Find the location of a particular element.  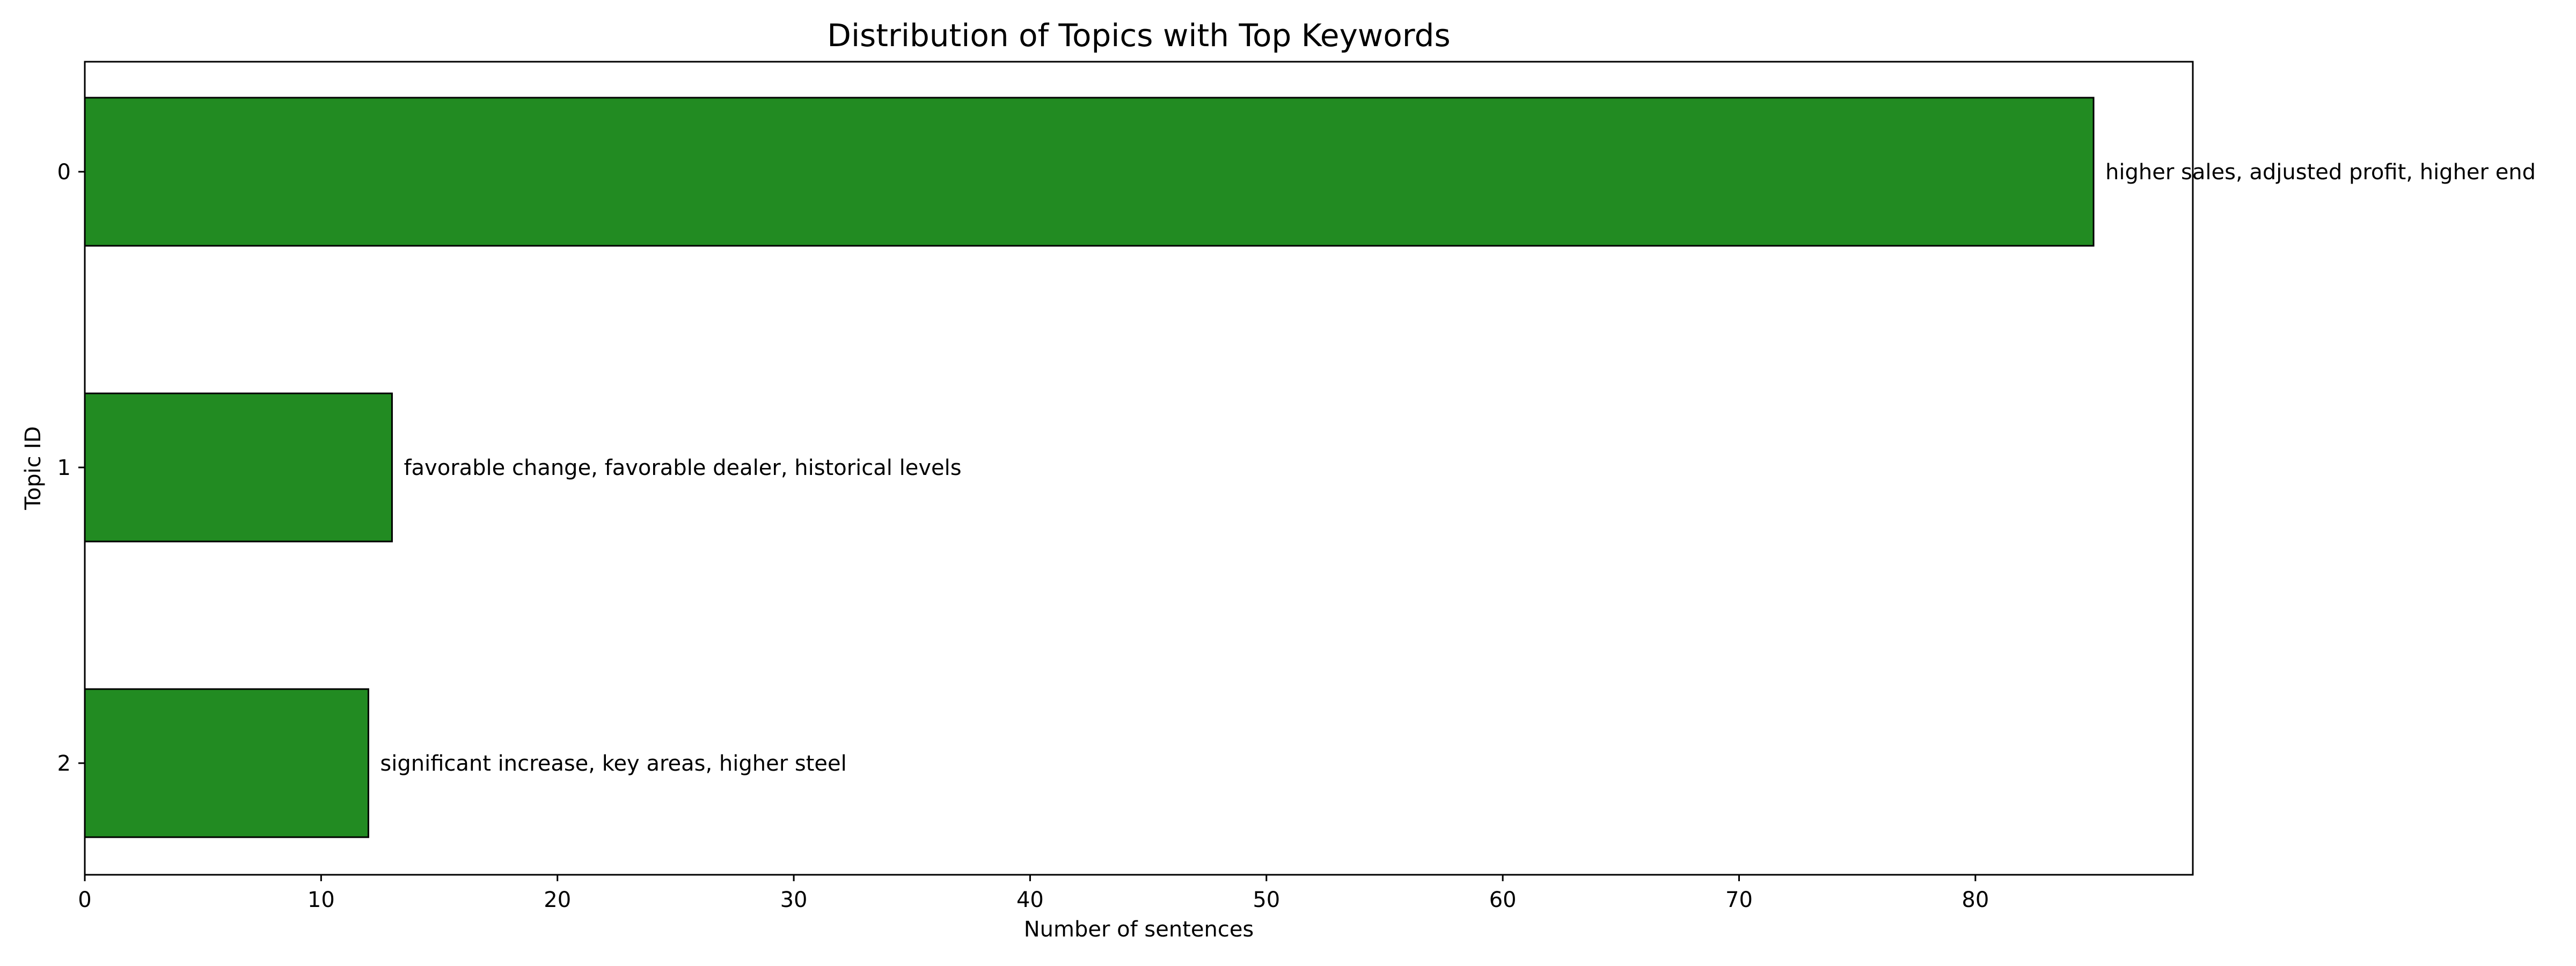

x-tick-label: 20 is located at coordinates (557, 900).